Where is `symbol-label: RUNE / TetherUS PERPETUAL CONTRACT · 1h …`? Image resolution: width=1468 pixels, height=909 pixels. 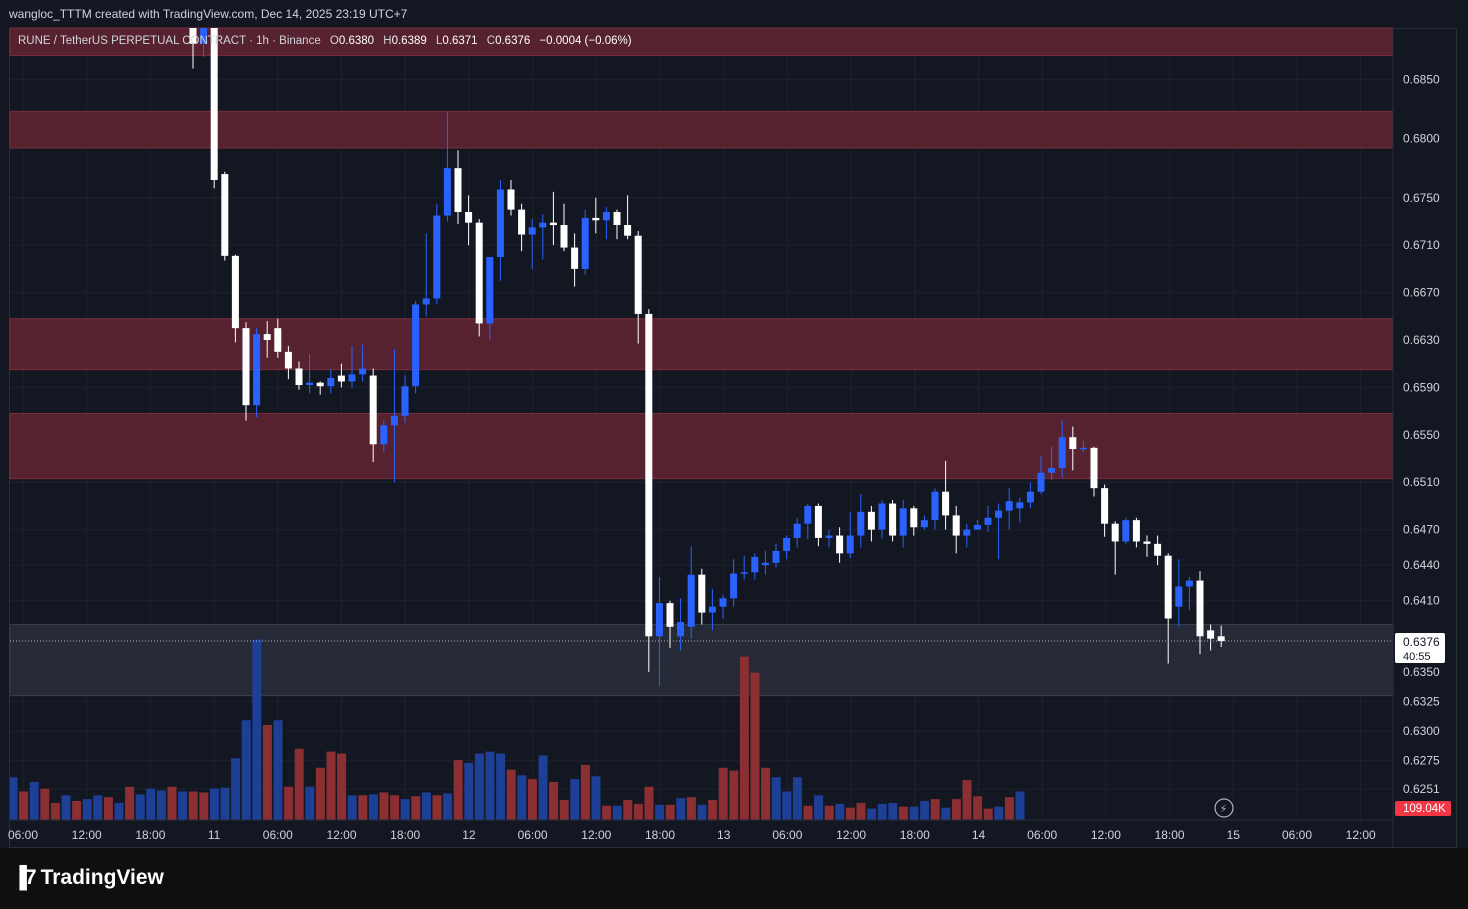 symbol-label: RUNE / TetherUS PERPETUAL CONTRACT · 1h … is located at coordinates (169, 41).